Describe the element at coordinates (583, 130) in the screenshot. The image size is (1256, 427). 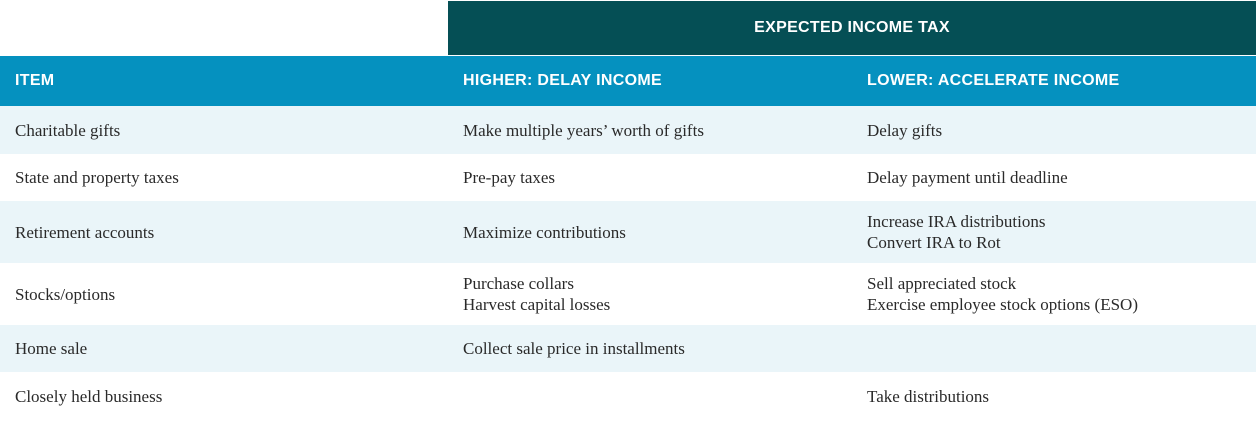
I see `higher-strategy: Make multiple years’ worth of gifts` at that location.